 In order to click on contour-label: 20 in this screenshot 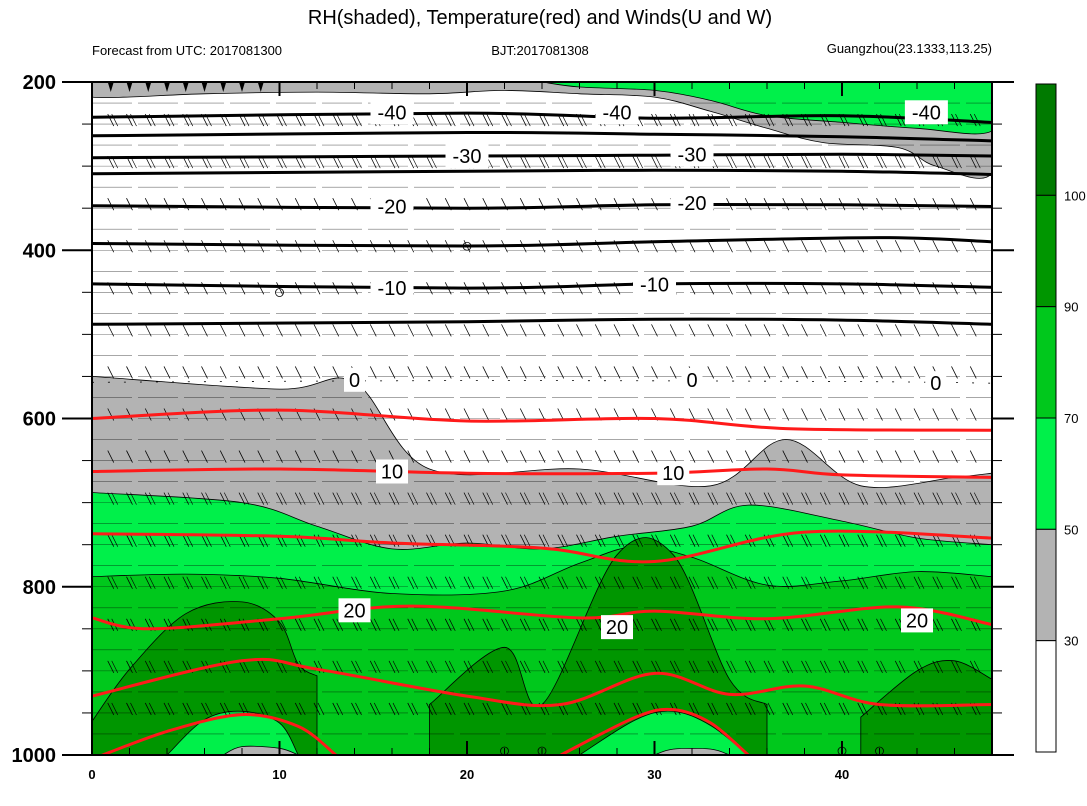, I will do `click(617, 627)`.